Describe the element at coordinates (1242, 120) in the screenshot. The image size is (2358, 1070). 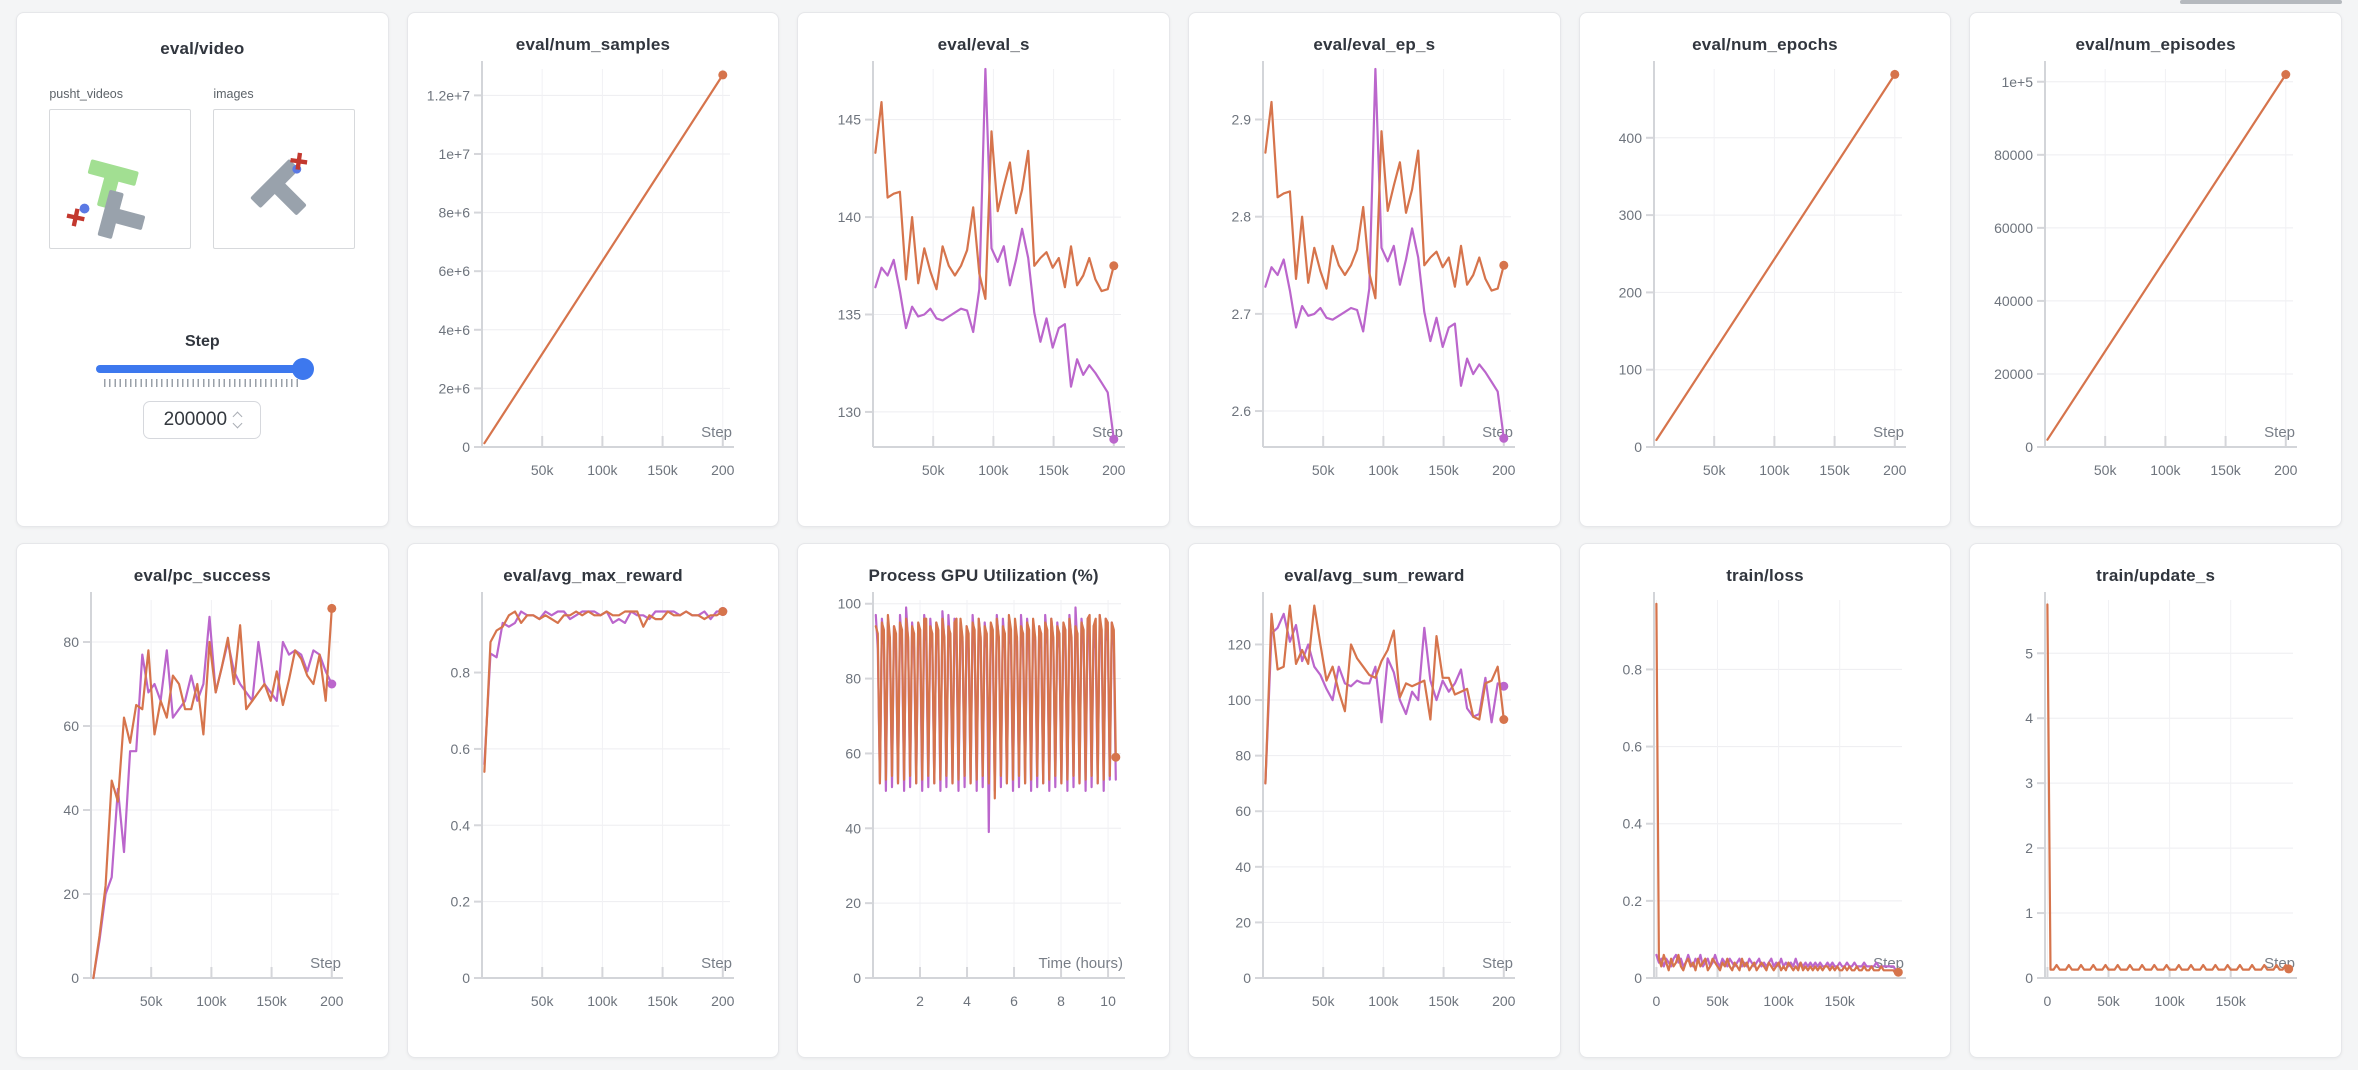
I see `svg-text: 2.9` at that location.